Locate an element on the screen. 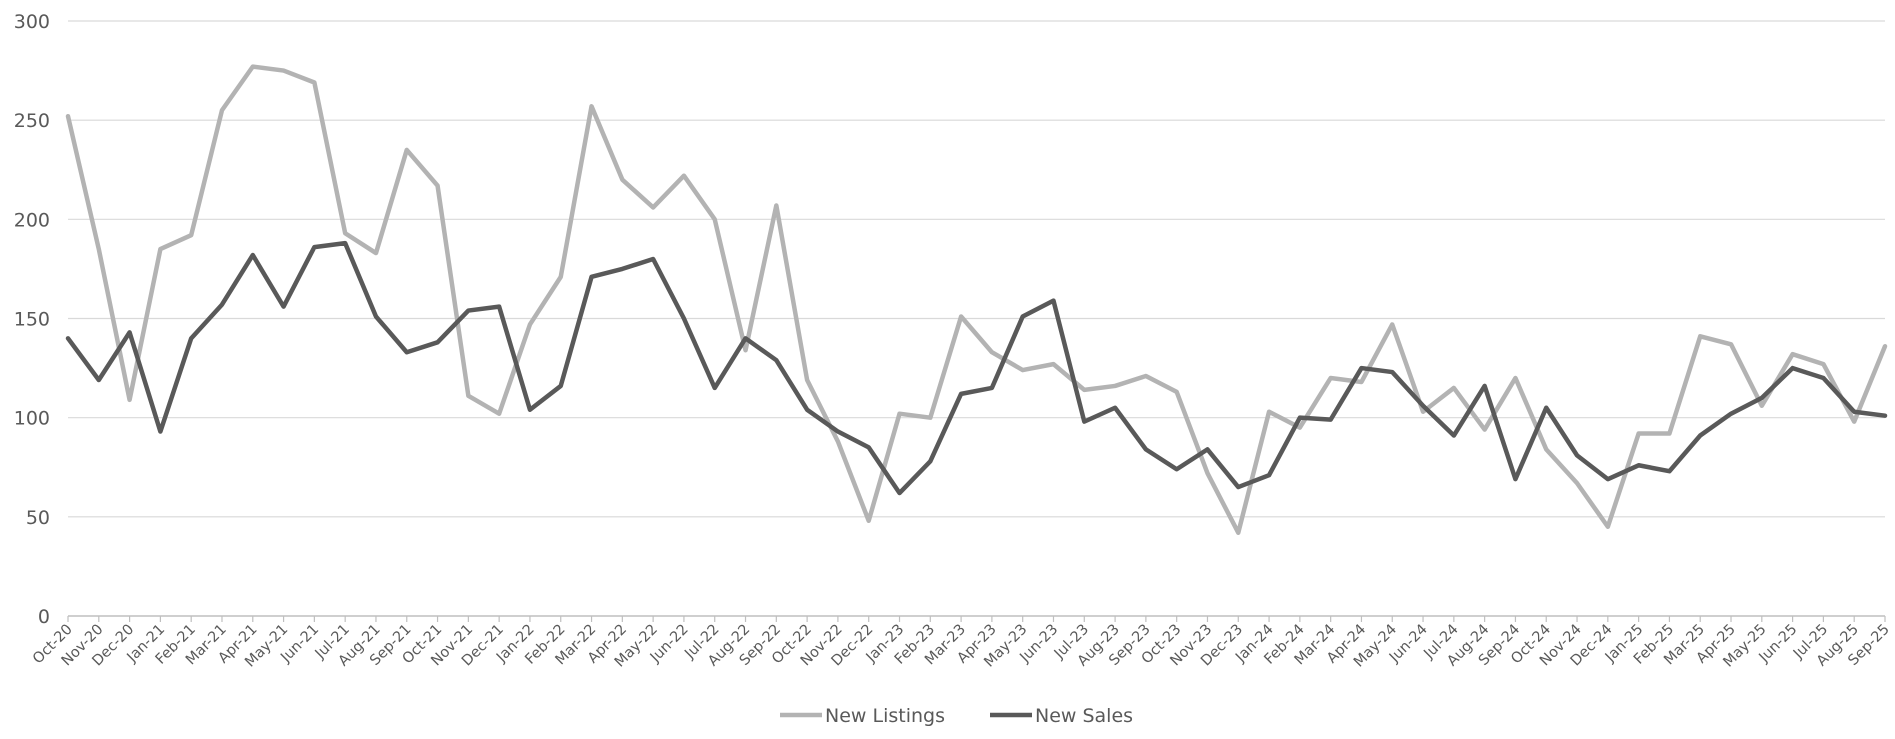  y-tick-label: 0 is located at coordinates (44, 617).